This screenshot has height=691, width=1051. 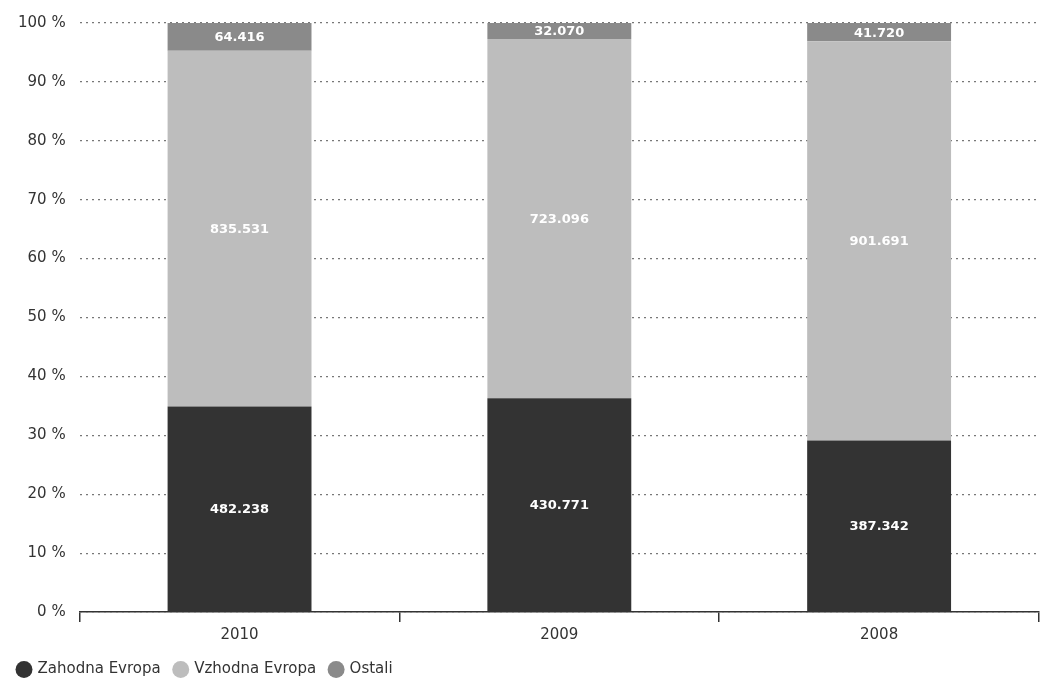 I want to click on annotation: 835.531, so click(x=239, y=228).